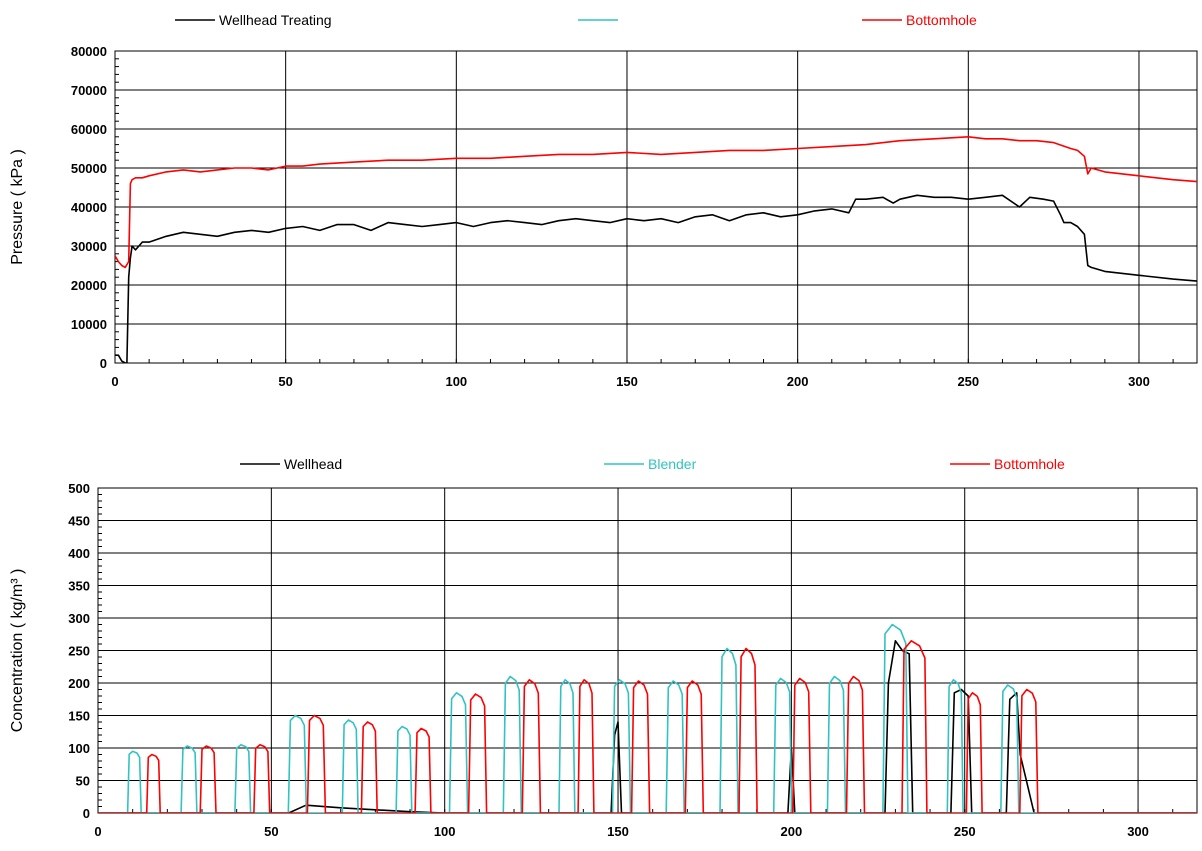 Image resolution: width=1202 pixels, height=851 pixels. What do you see at coordinates (89, 285) in the screenshot?
I see `y-tick-label: 20000` at bounding box center [89, 285].